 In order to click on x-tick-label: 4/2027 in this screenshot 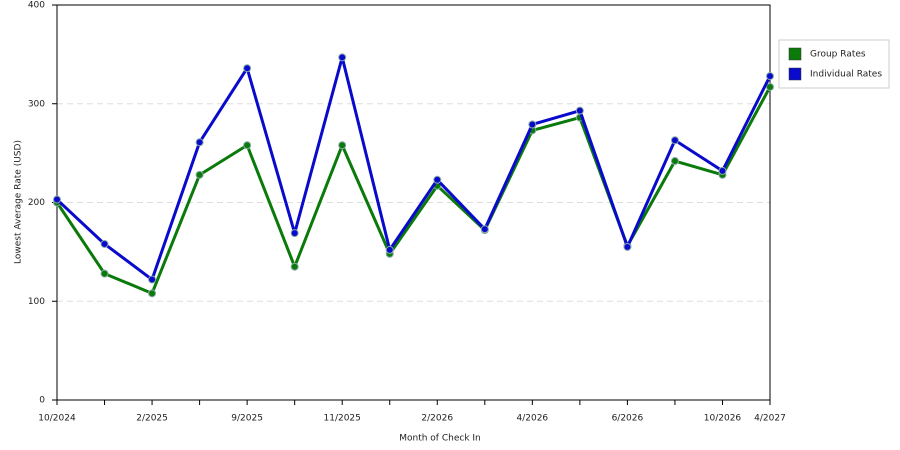, I will do `click(770, 419)`.